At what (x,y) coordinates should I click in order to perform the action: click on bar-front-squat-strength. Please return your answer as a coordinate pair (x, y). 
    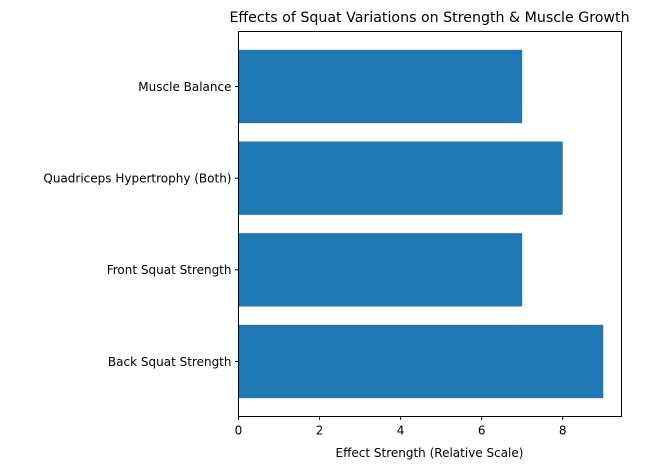
    Looking at the image, I should click on (380, 270).